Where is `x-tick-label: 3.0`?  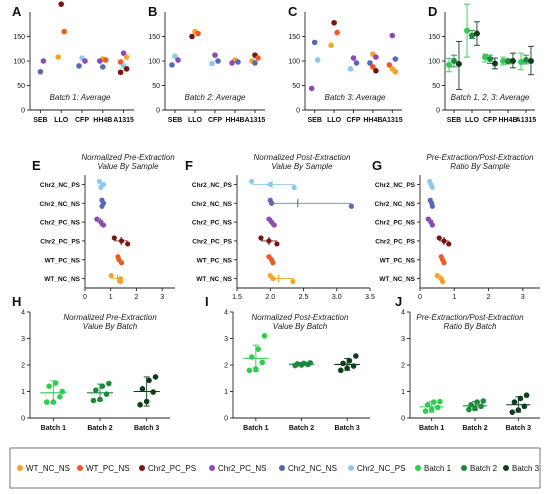
x-tick-label: 3.0 is located at coordinates (337, 297).